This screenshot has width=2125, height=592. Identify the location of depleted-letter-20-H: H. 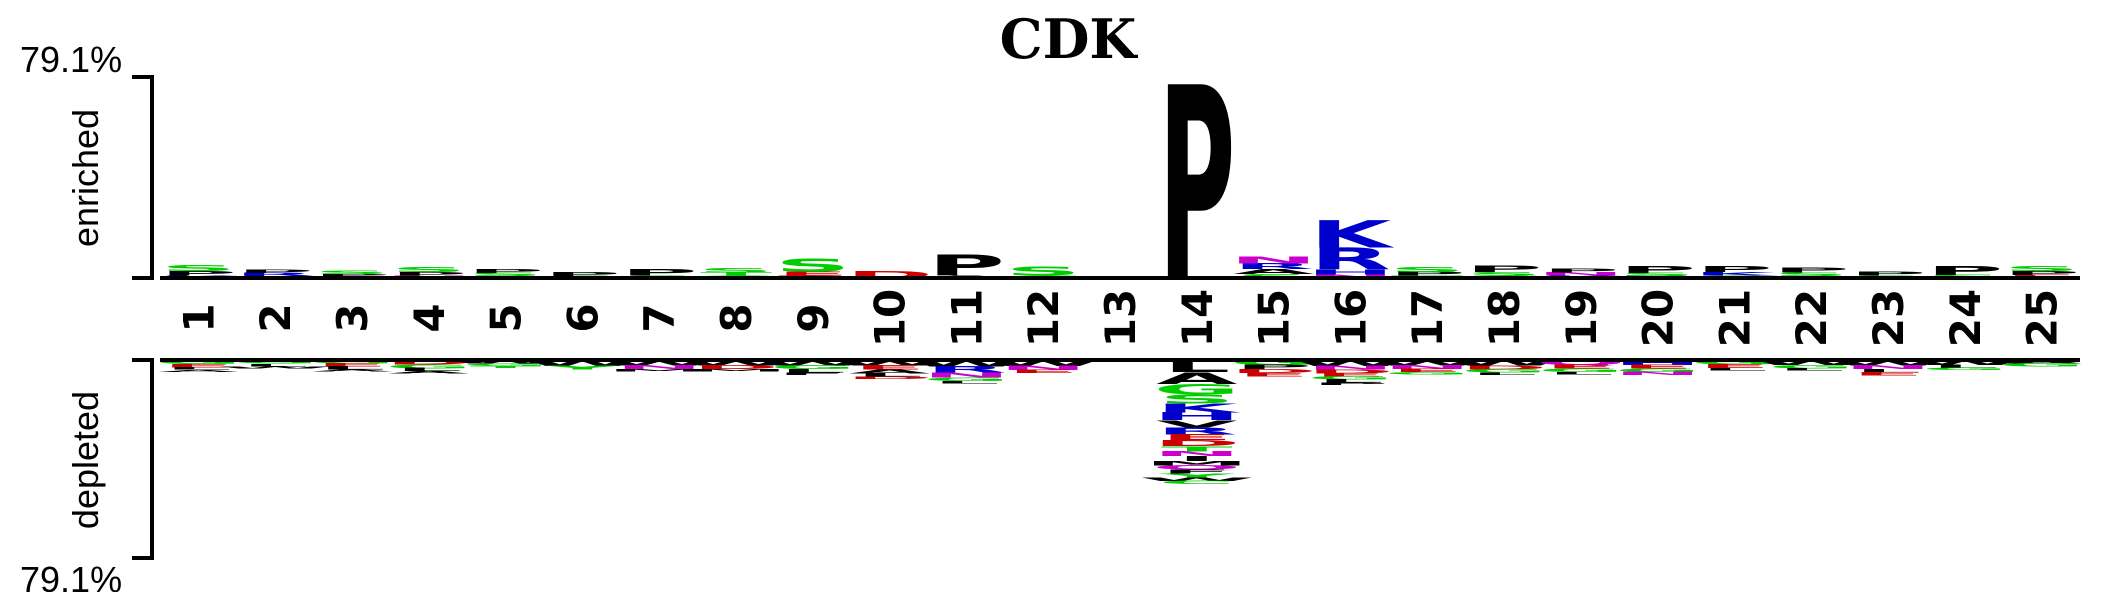
(1658, 363).